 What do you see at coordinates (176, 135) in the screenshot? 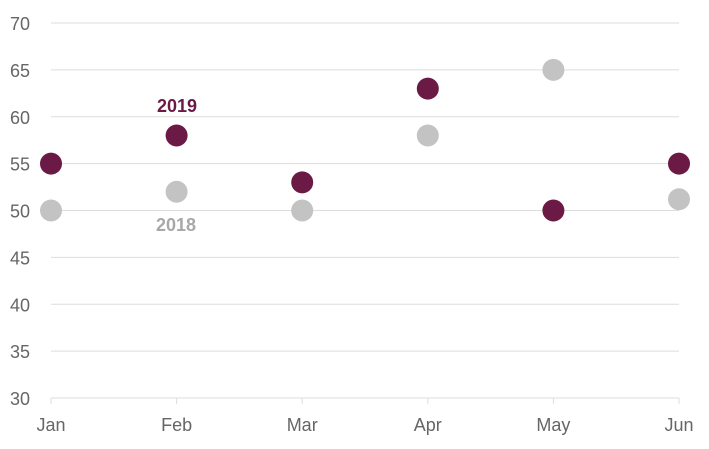
I see `point-2019-feb` at bounding box center [176, 135].